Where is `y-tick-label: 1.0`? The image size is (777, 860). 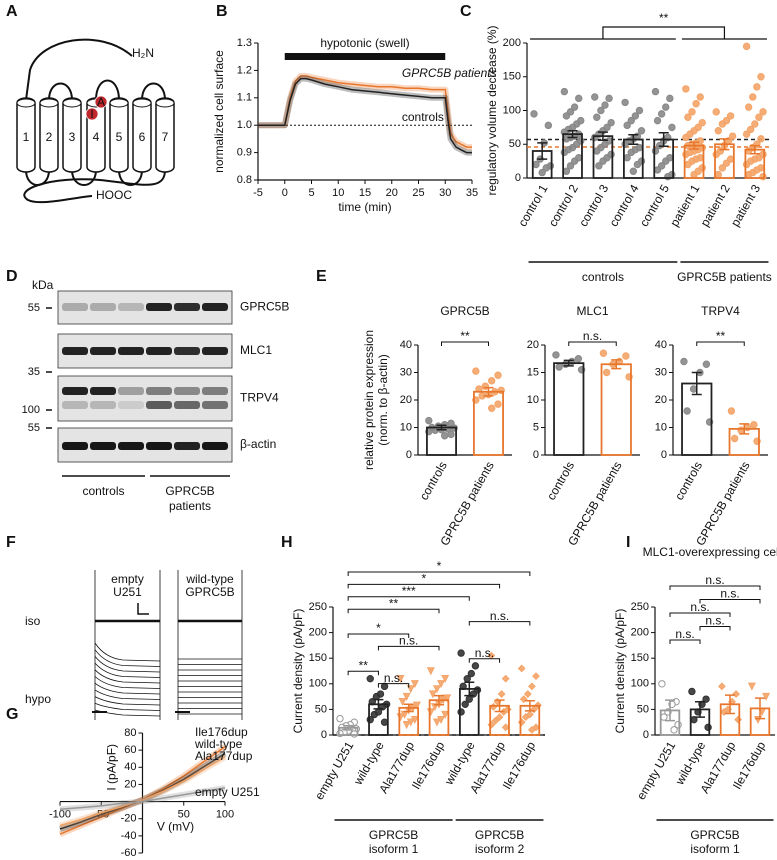
y-tick-label: 1.0 is located at coordinates (244, 125).